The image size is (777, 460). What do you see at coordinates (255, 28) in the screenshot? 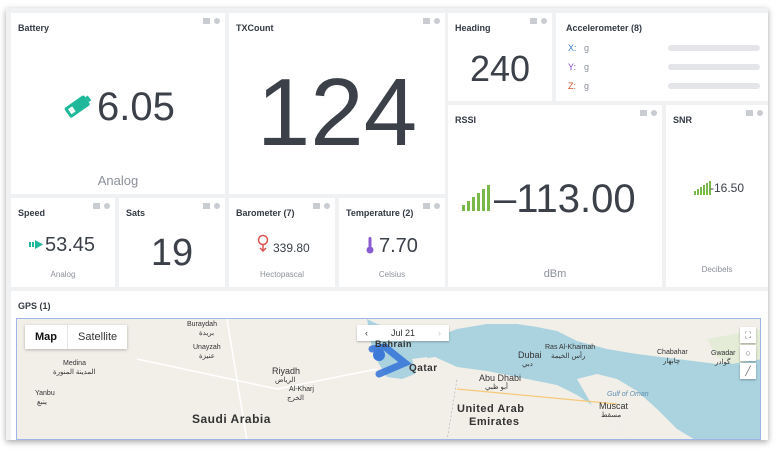
I see `tile-title: TXCount` at bounding box center [255, 28].